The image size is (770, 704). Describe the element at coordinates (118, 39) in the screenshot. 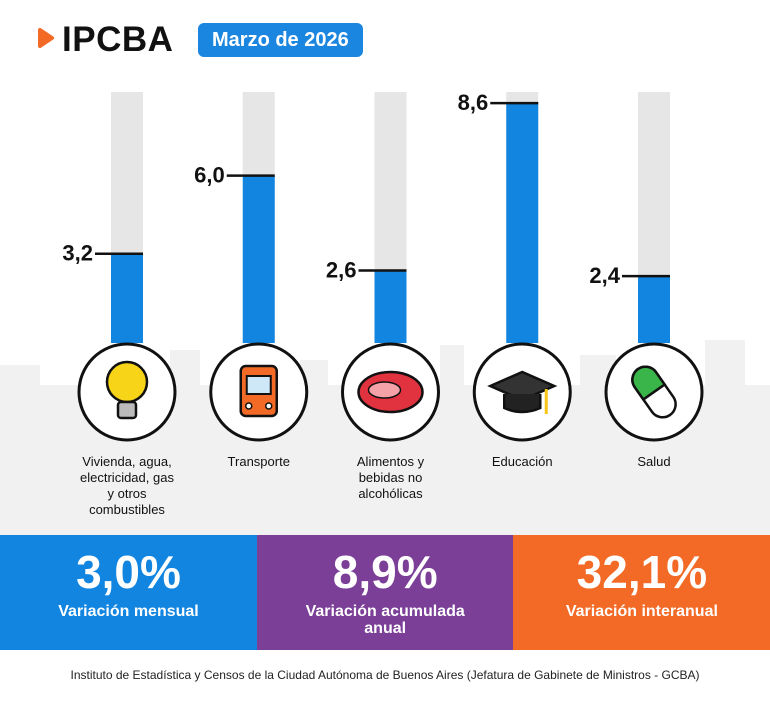

I see `logo: IPCBA` at that location.